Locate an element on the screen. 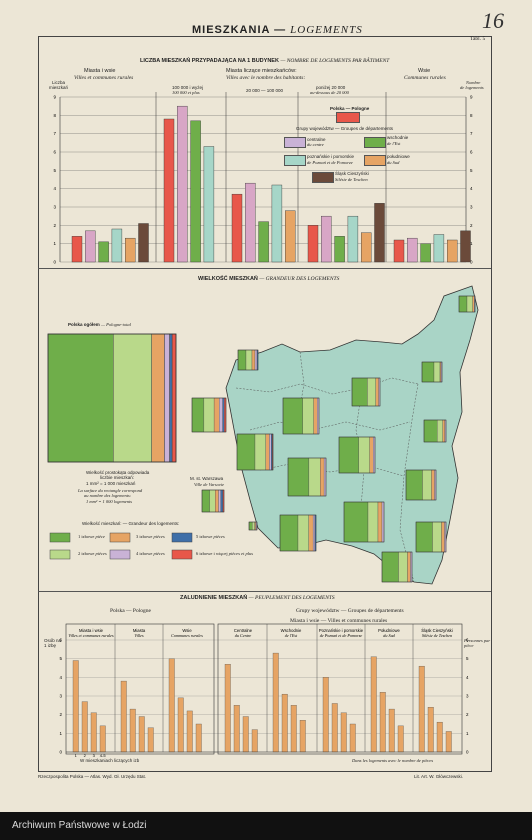 The height and width of the screenshot is (840, 532). y-tick-right: 8 is located at coordinates (471, 115).